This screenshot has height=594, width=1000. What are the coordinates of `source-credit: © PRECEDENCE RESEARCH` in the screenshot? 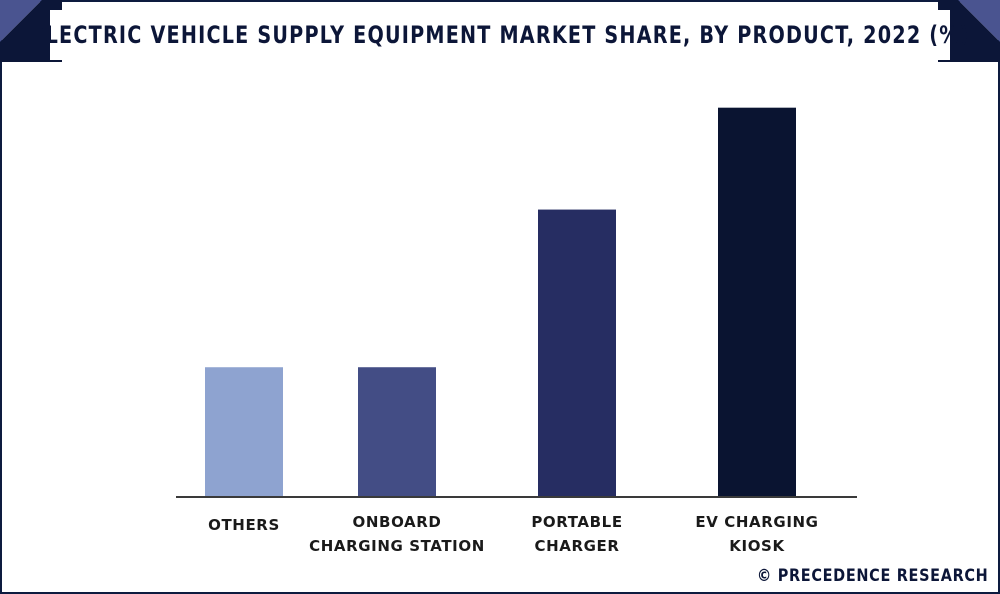 It's located at (872, 576).